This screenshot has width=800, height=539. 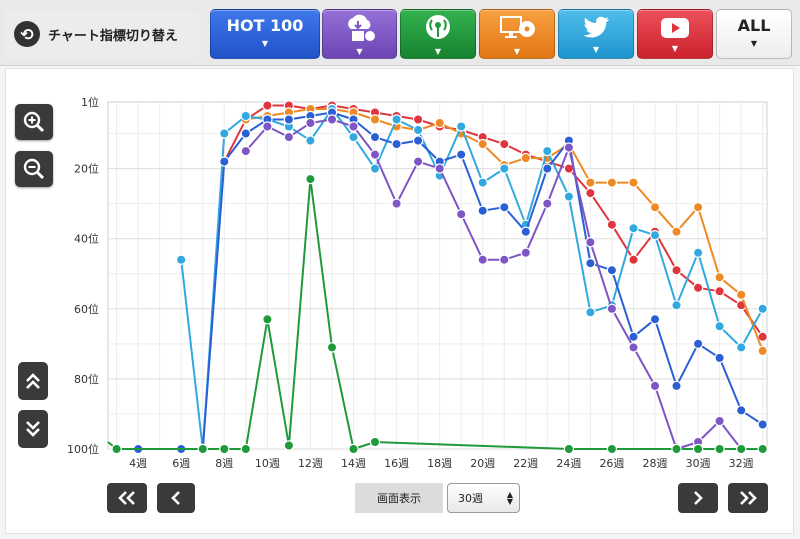 I want to click on last-page-button, so click(x=748, y=498).